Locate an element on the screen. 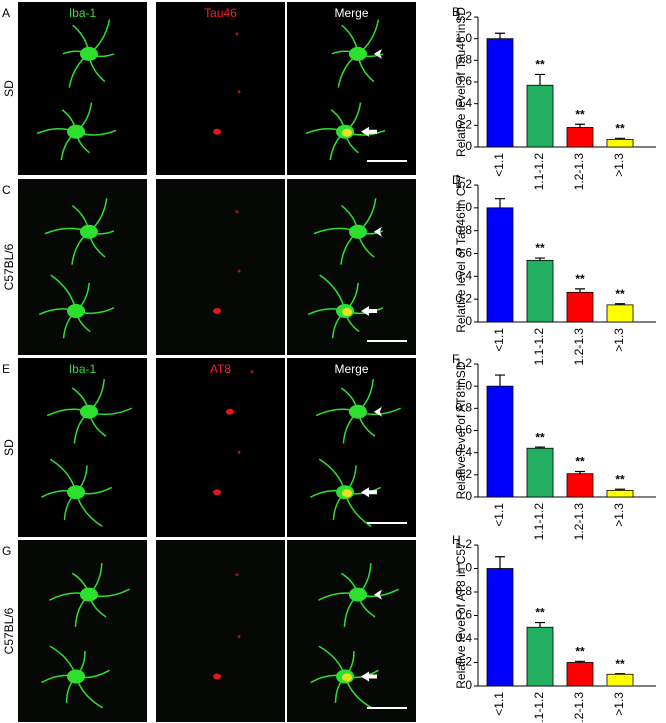 This screenshot has width=666, height=723. panel-letter: A is located at coordinates (6, 13).